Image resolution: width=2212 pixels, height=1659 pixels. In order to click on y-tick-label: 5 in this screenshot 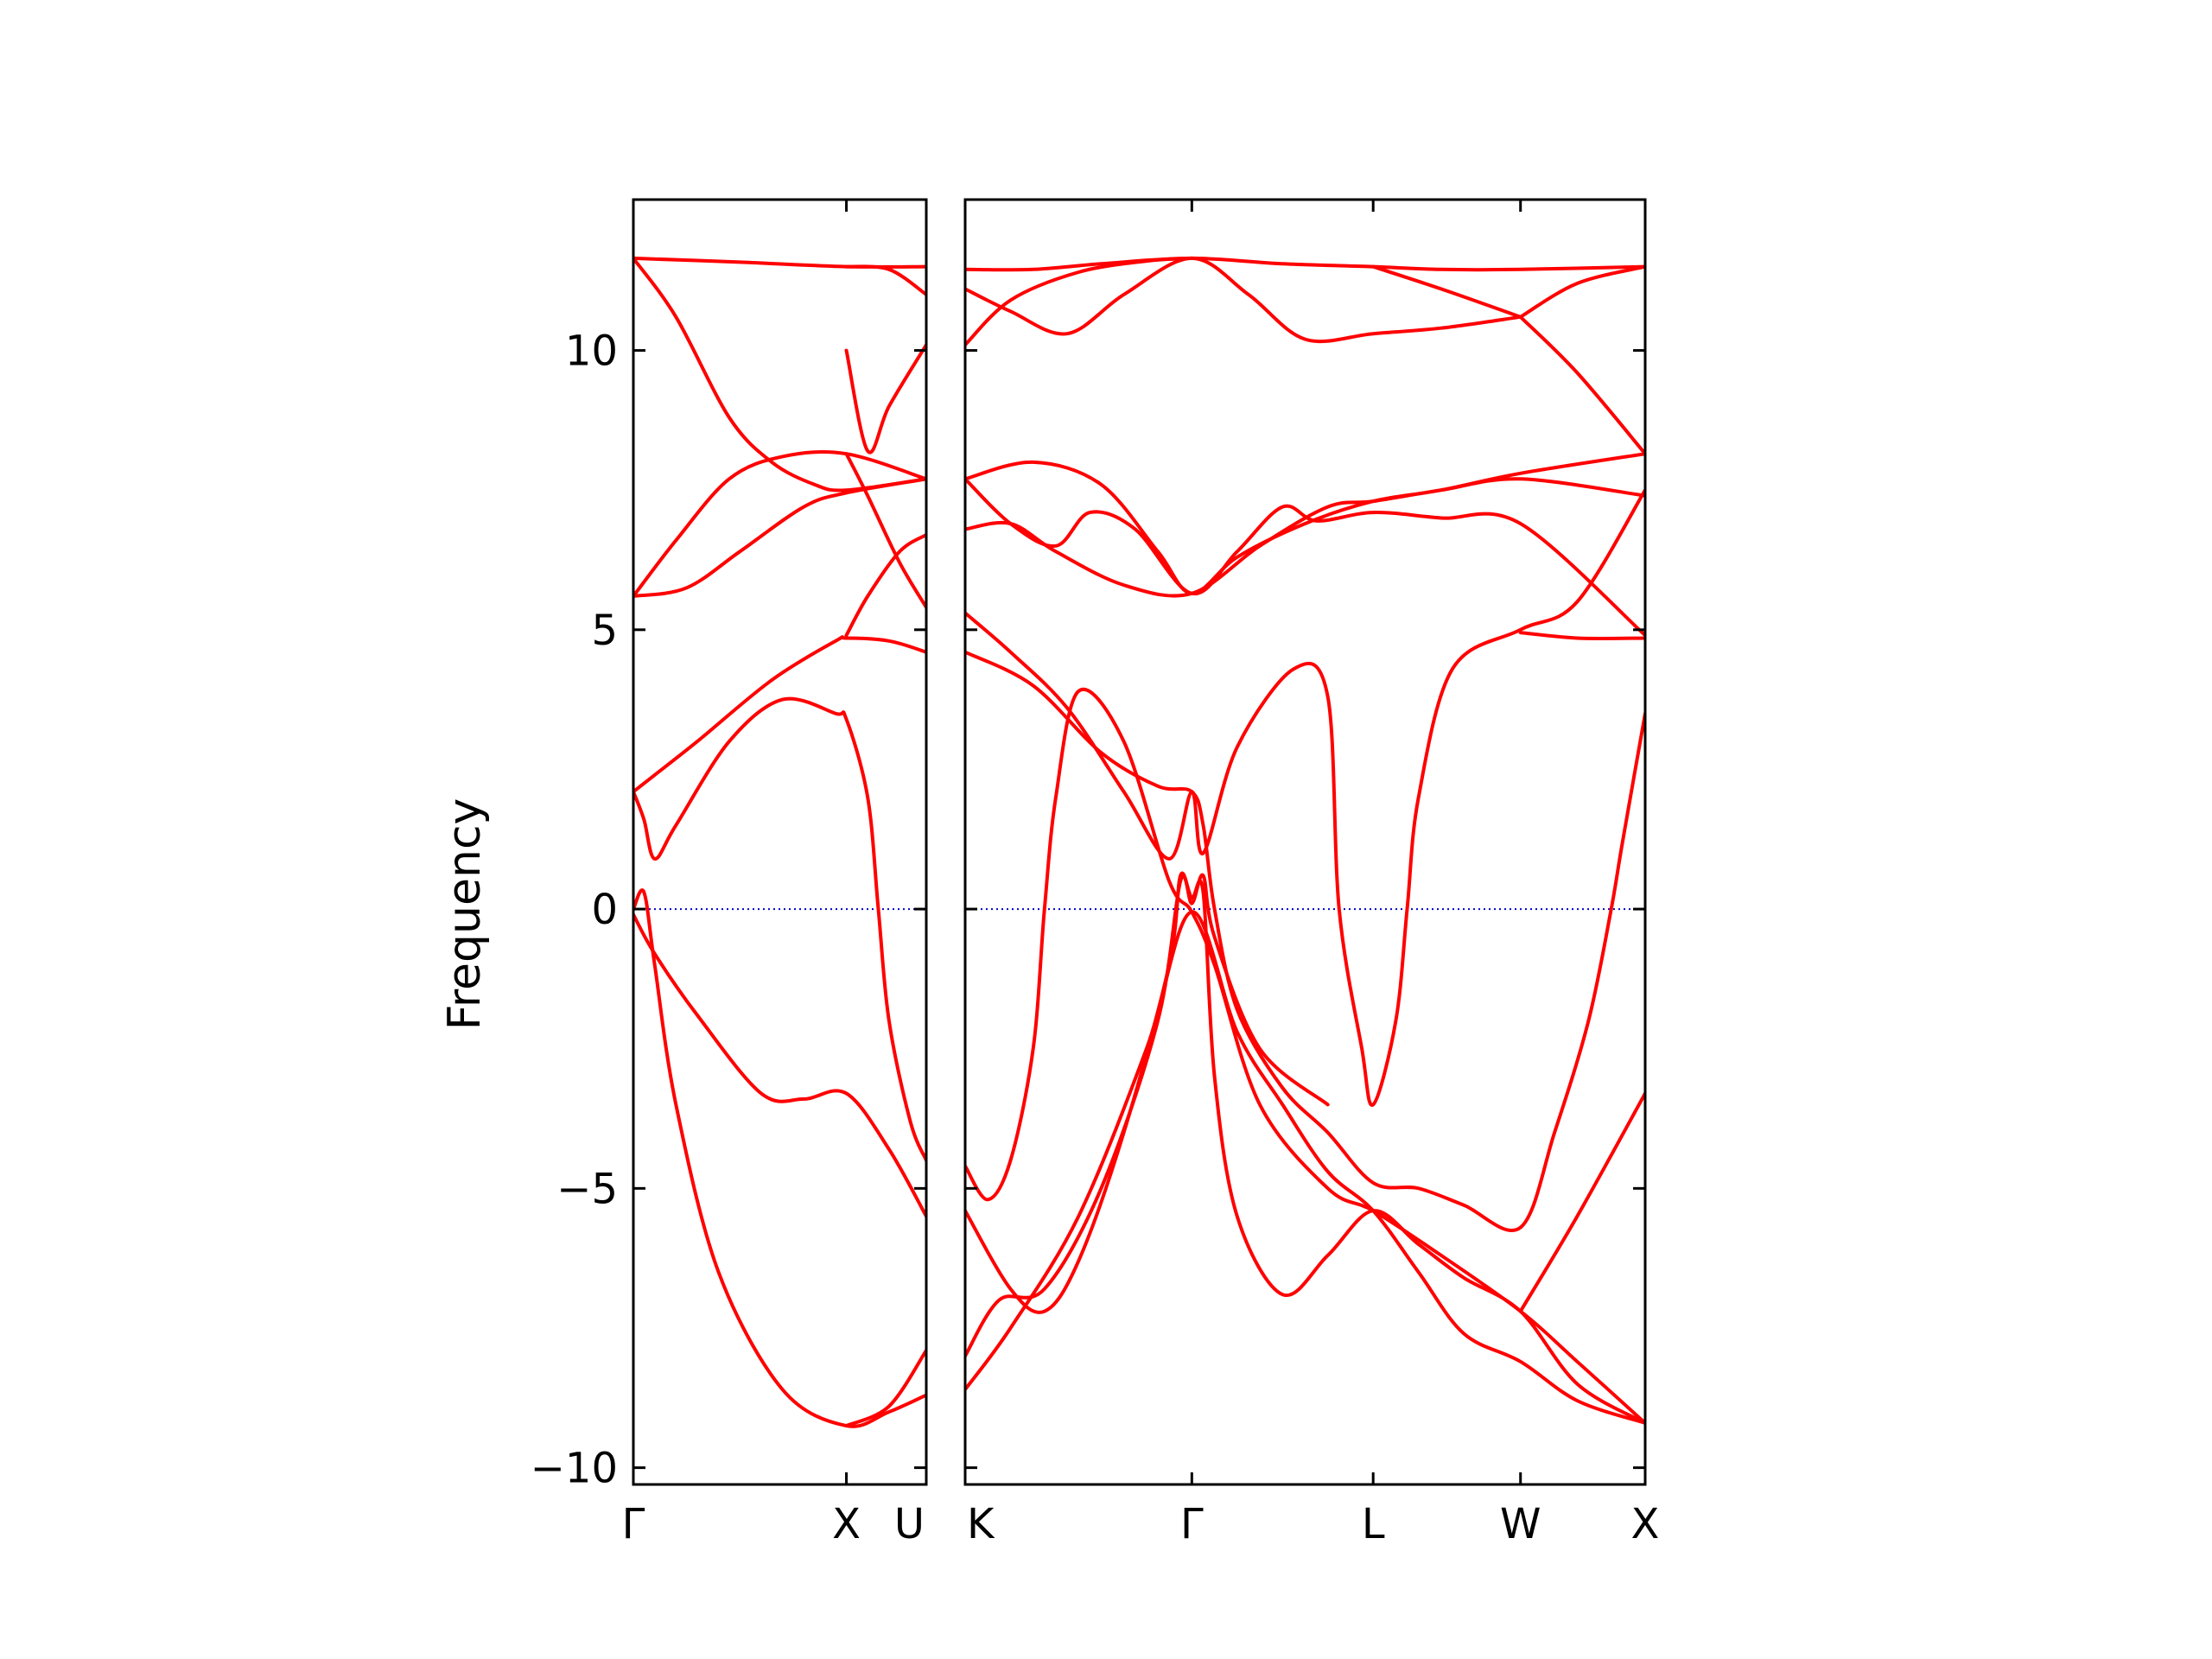, I will do `click(604, 631)`.